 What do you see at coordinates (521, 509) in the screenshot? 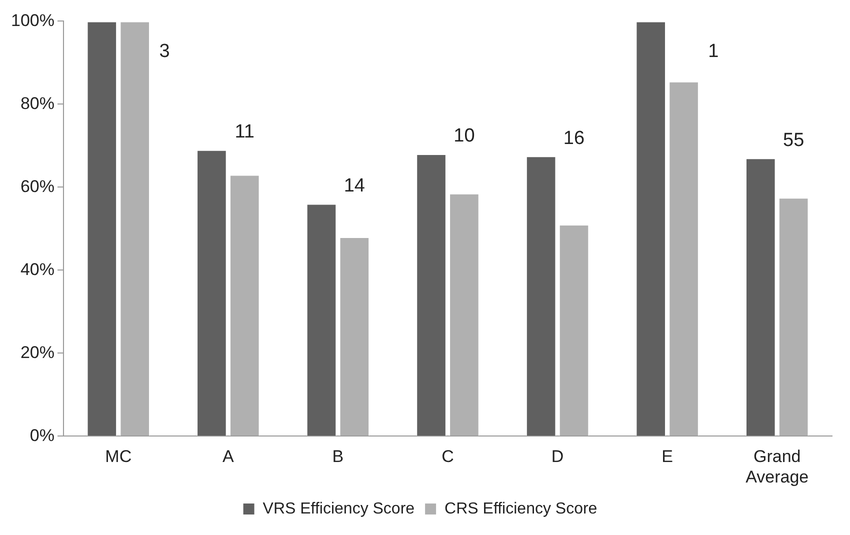
I see `legend-label: CRS Efficiency Score` at bounding box center [521, 509].